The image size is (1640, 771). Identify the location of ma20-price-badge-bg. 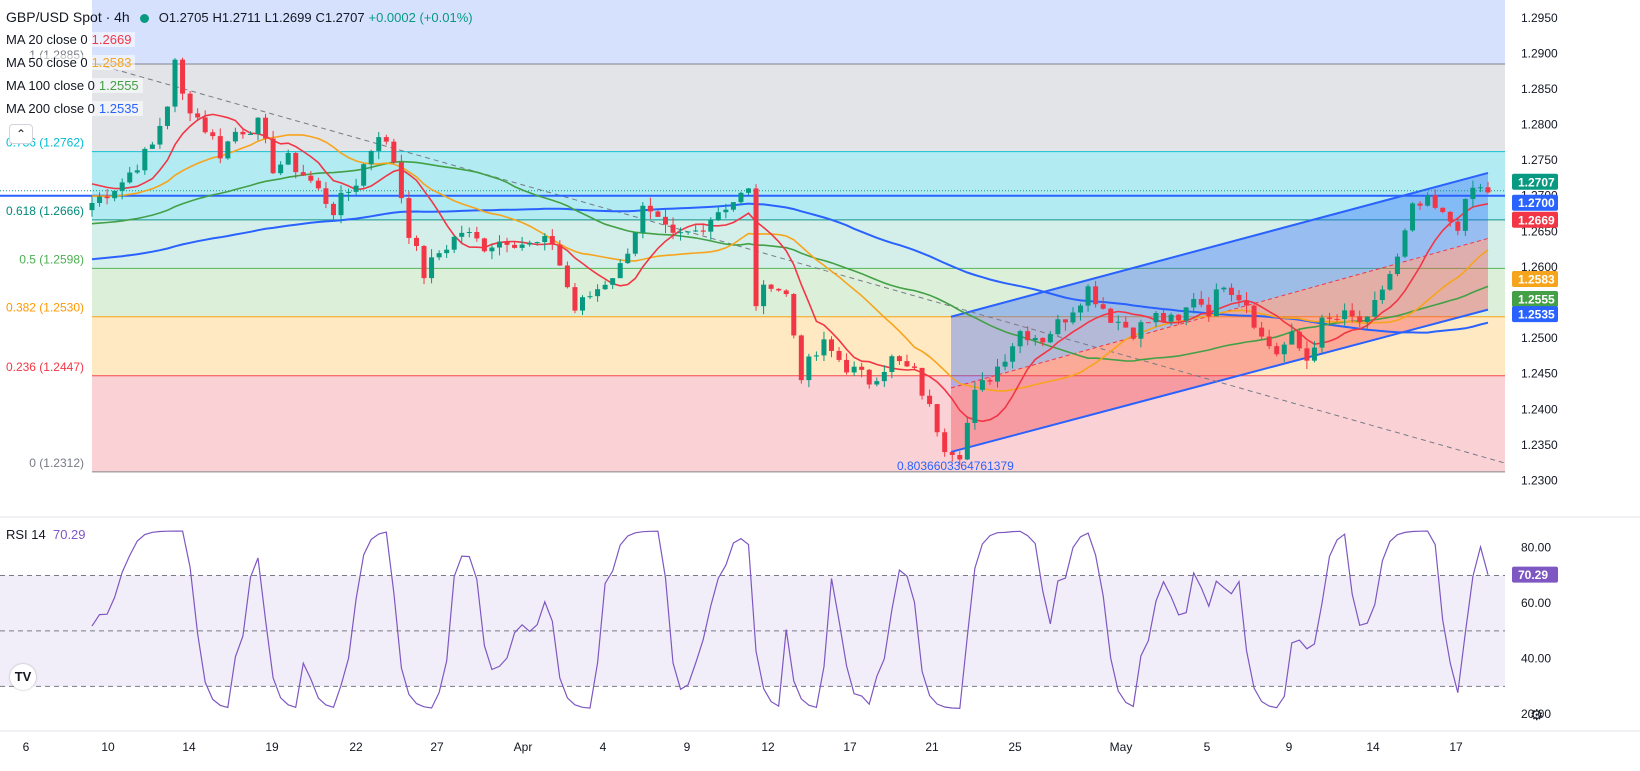
(1535, 219).